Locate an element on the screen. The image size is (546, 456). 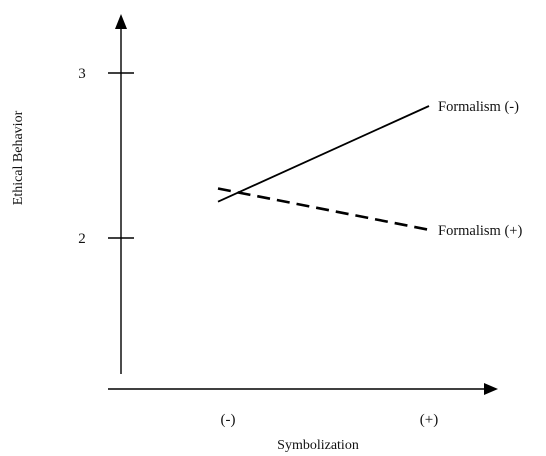
y-tick-label-3: 3 is located at coordinates (82, 74).